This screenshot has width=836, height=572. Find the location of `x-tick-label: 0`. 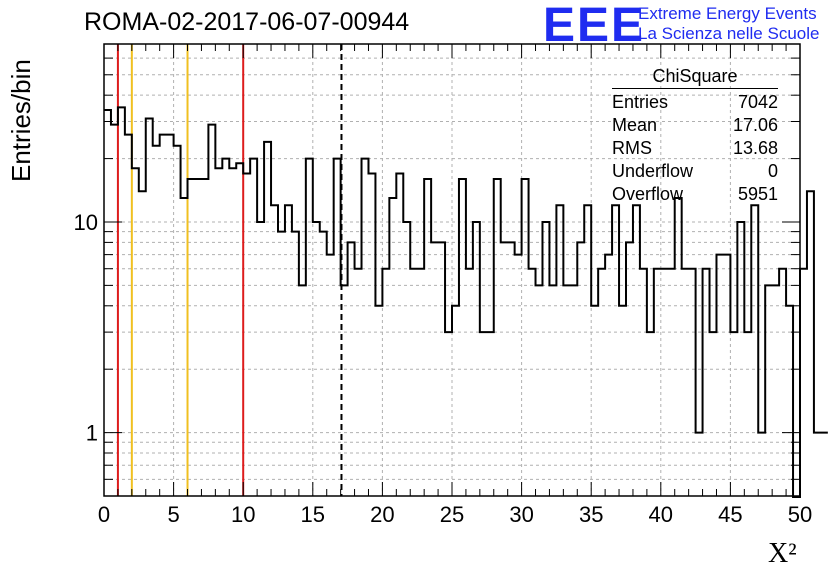

x-tick-label: 0 is located at coordinates (104, 514).